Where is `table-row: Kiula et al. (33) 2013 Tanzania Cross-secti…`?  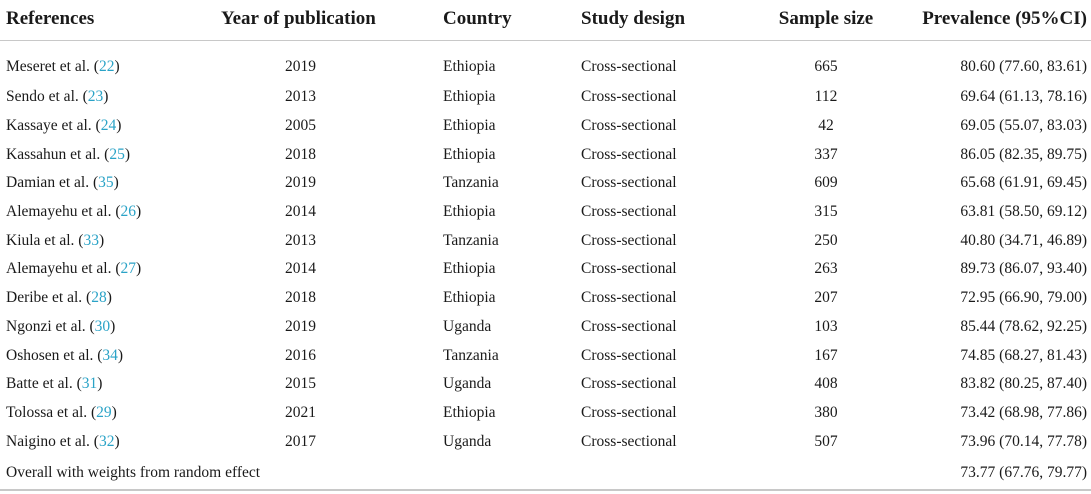
table-row: Kiula et al. (33) 2013 Tanzania Cross-secti… is located at coordinates (545, 240).